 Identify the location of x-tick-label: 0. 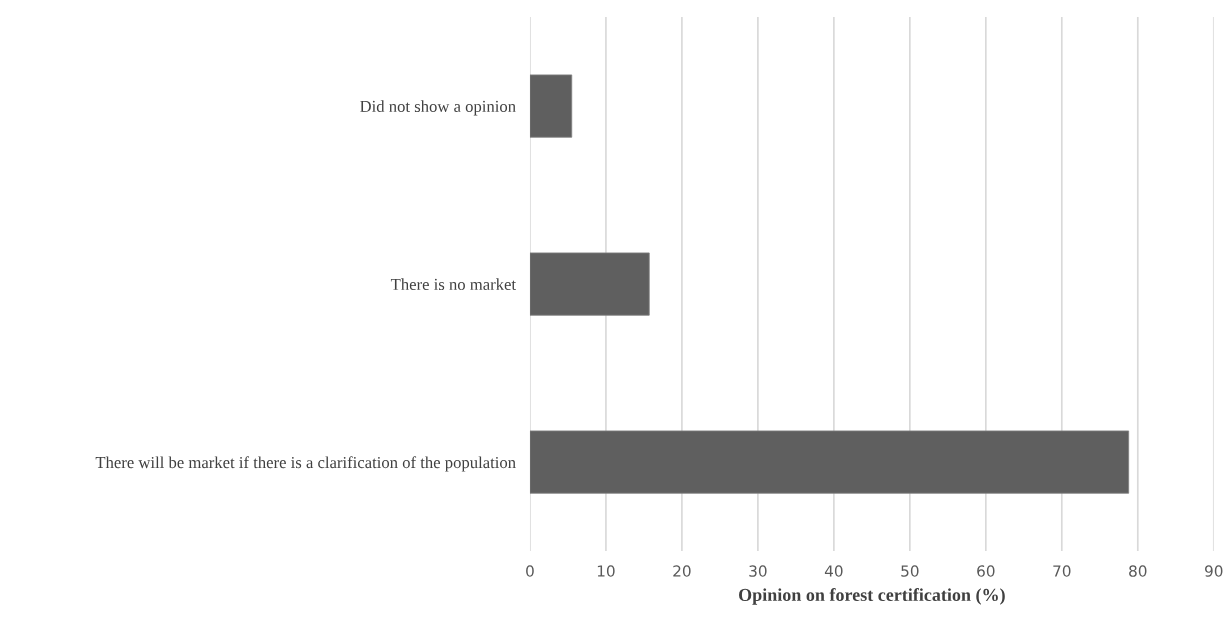
(530, 571).